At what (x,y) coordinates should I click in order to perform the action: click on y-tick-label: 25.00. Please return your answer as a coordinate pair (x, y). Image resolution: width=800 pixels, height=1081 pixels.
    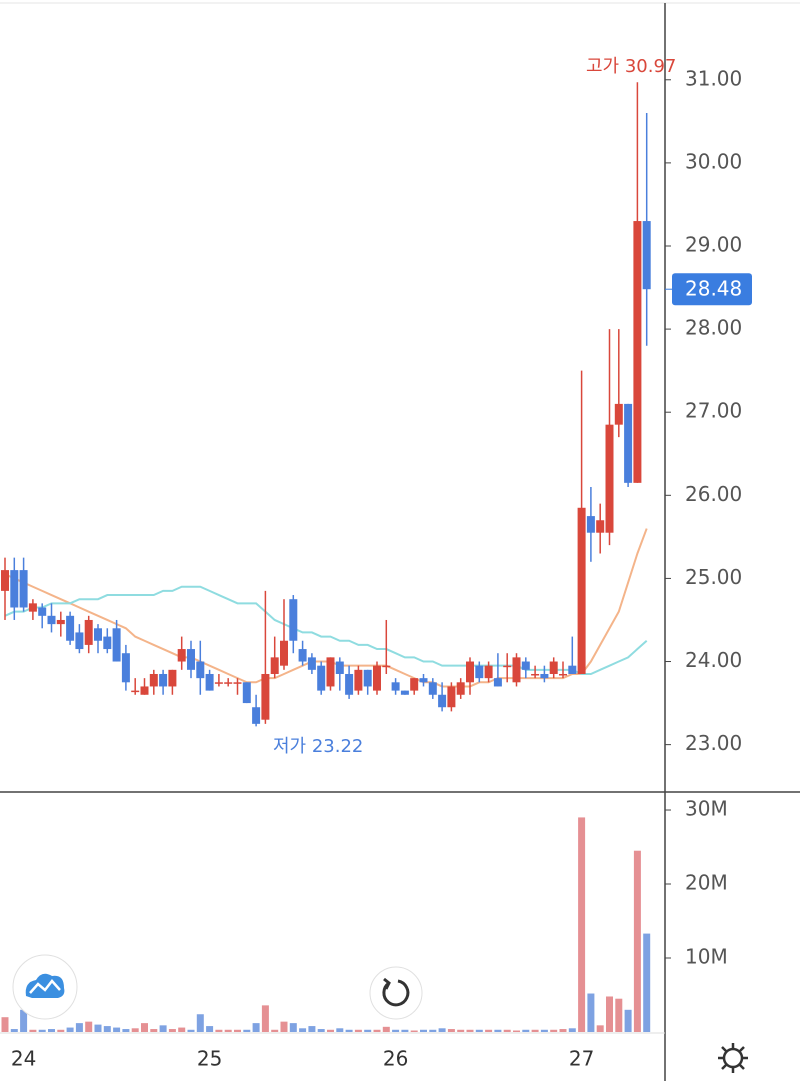
    Looking at the image, I should click on (713, 577).